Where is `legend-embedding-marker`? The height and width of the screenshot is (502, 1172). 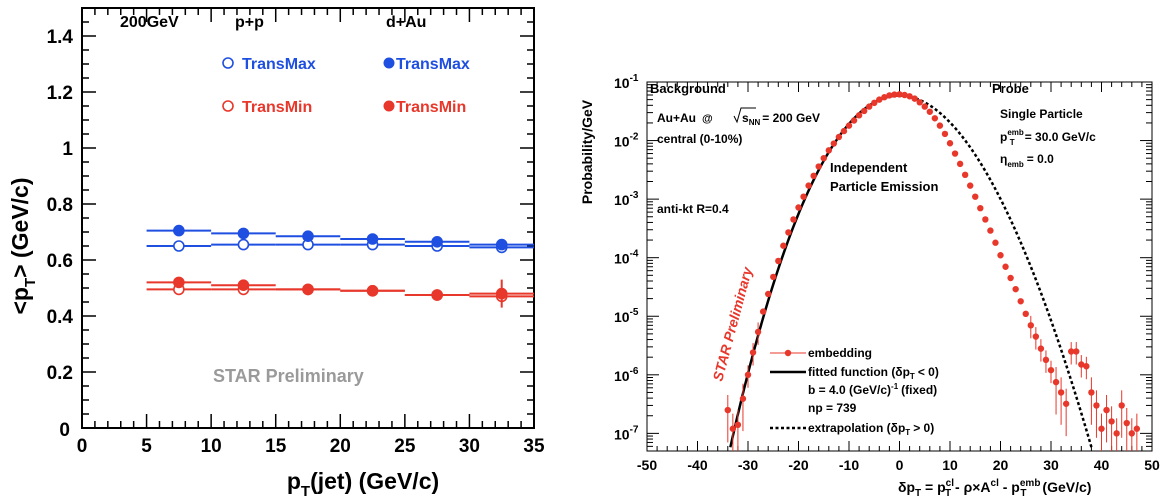
legend-embedding-marker is located at coordinates (788, 353).